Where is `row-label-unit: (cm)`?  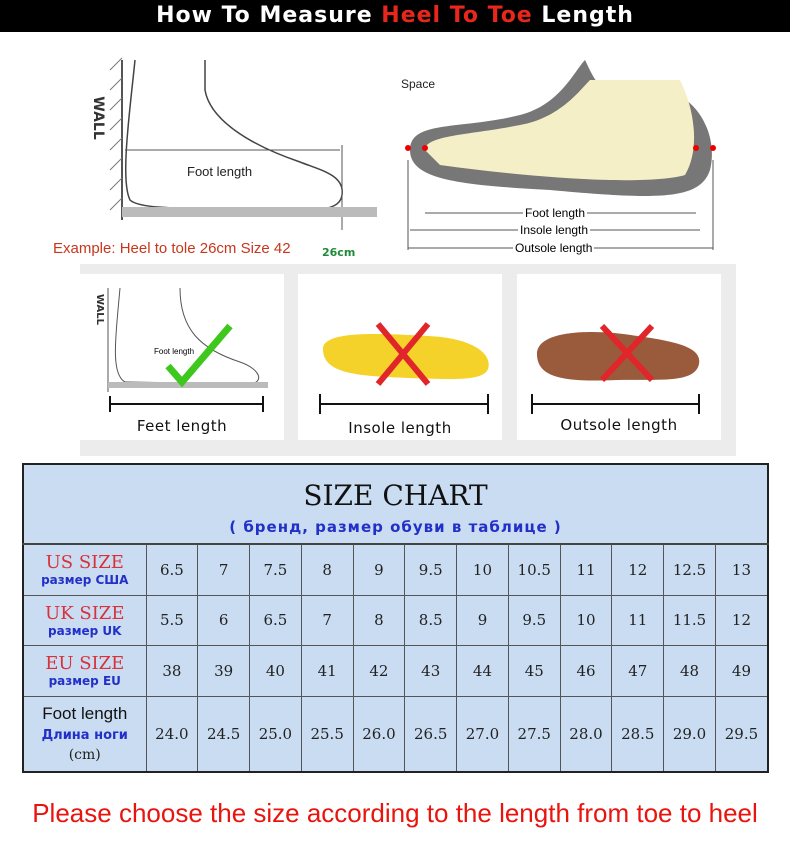 row-label-unit: (cm) is located at coordinates (84, 755).